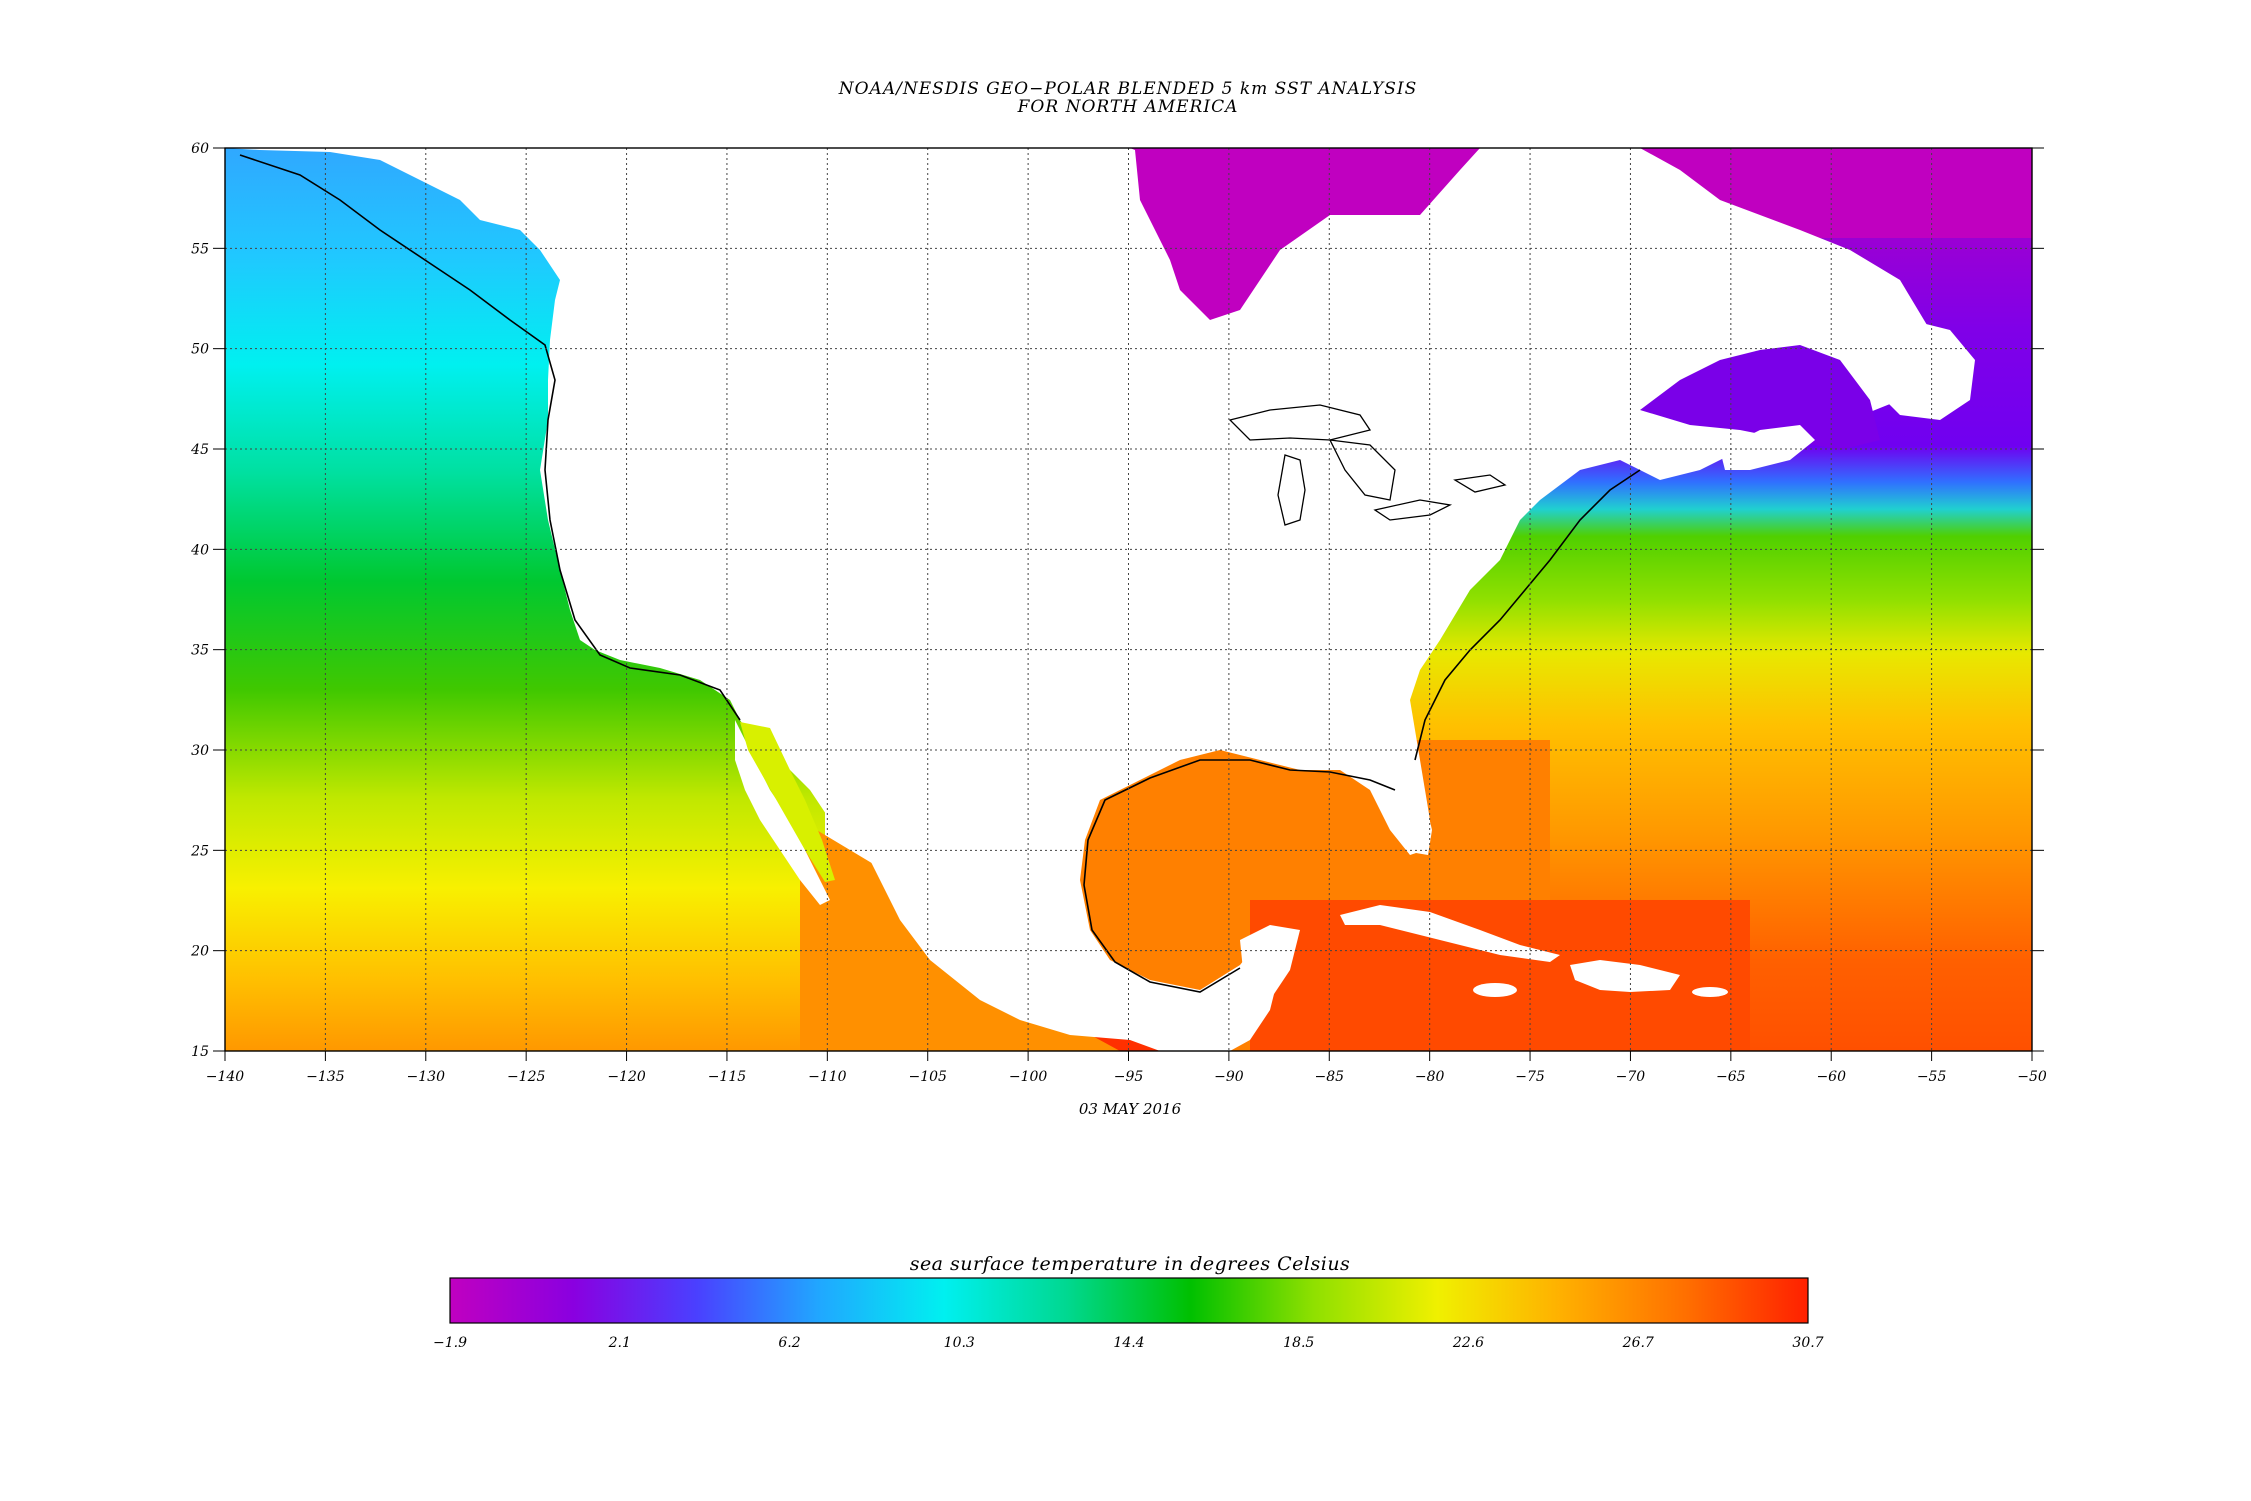 The width and height of the screenshot is (2251, 1501). What do you see at coordinates (1468, 1343) in the screenshot?
I see `colorbar-tick-label: 22.6` at bounding box center [1468, 1343].